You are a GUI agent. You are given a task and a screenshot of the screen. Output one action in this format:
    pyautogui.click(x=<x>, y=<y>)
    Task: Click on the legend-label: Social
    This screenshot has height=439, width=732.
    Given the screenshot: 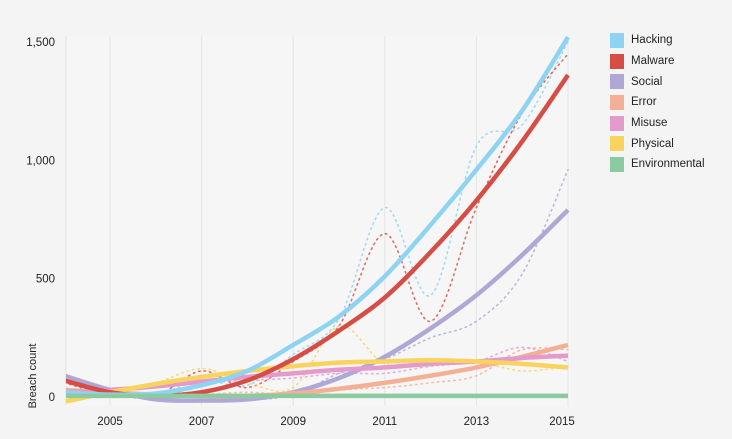 What is the action you would take?
    pyautogui.click(x=647, y=81)
    